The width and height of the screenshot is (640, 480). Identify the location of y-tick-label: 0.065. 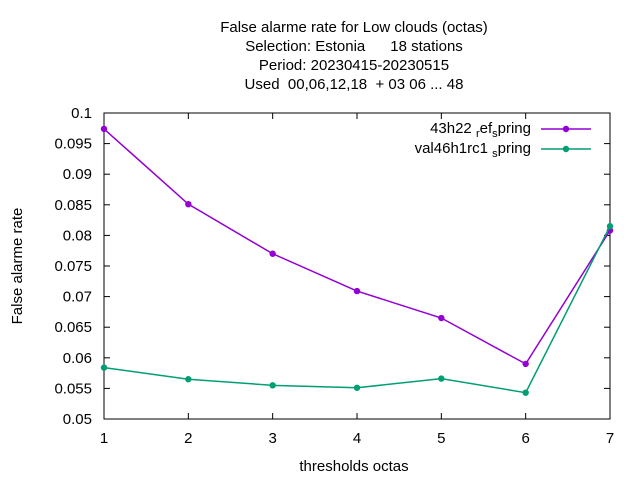
(73, 327).